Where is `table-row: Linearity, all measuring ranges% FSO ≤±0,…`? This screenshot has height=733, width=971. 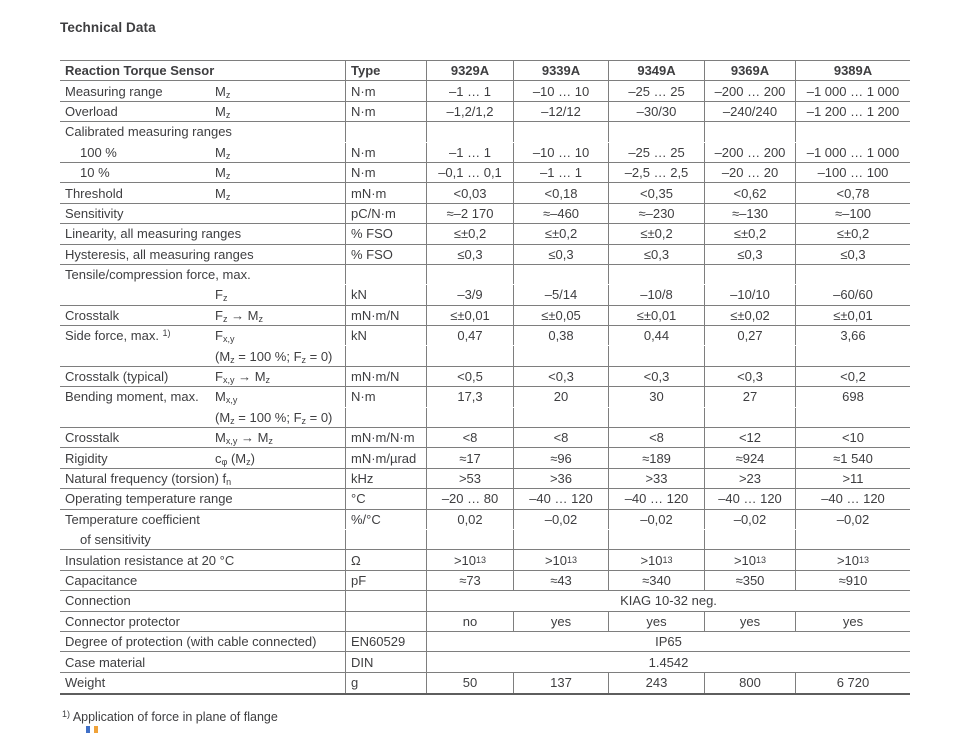 table-row: Linearity, all measuring ranges% FSO ≤±0,… is located at coordinates (485, 234).